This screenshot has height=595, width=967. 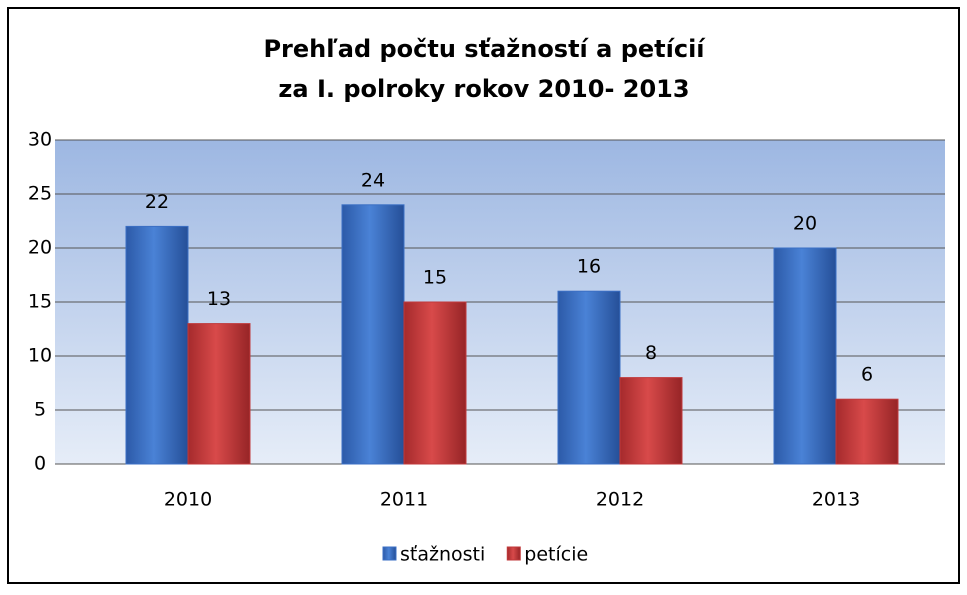 I want to click on y-tick-label: 30, so click(x=40, y=140).